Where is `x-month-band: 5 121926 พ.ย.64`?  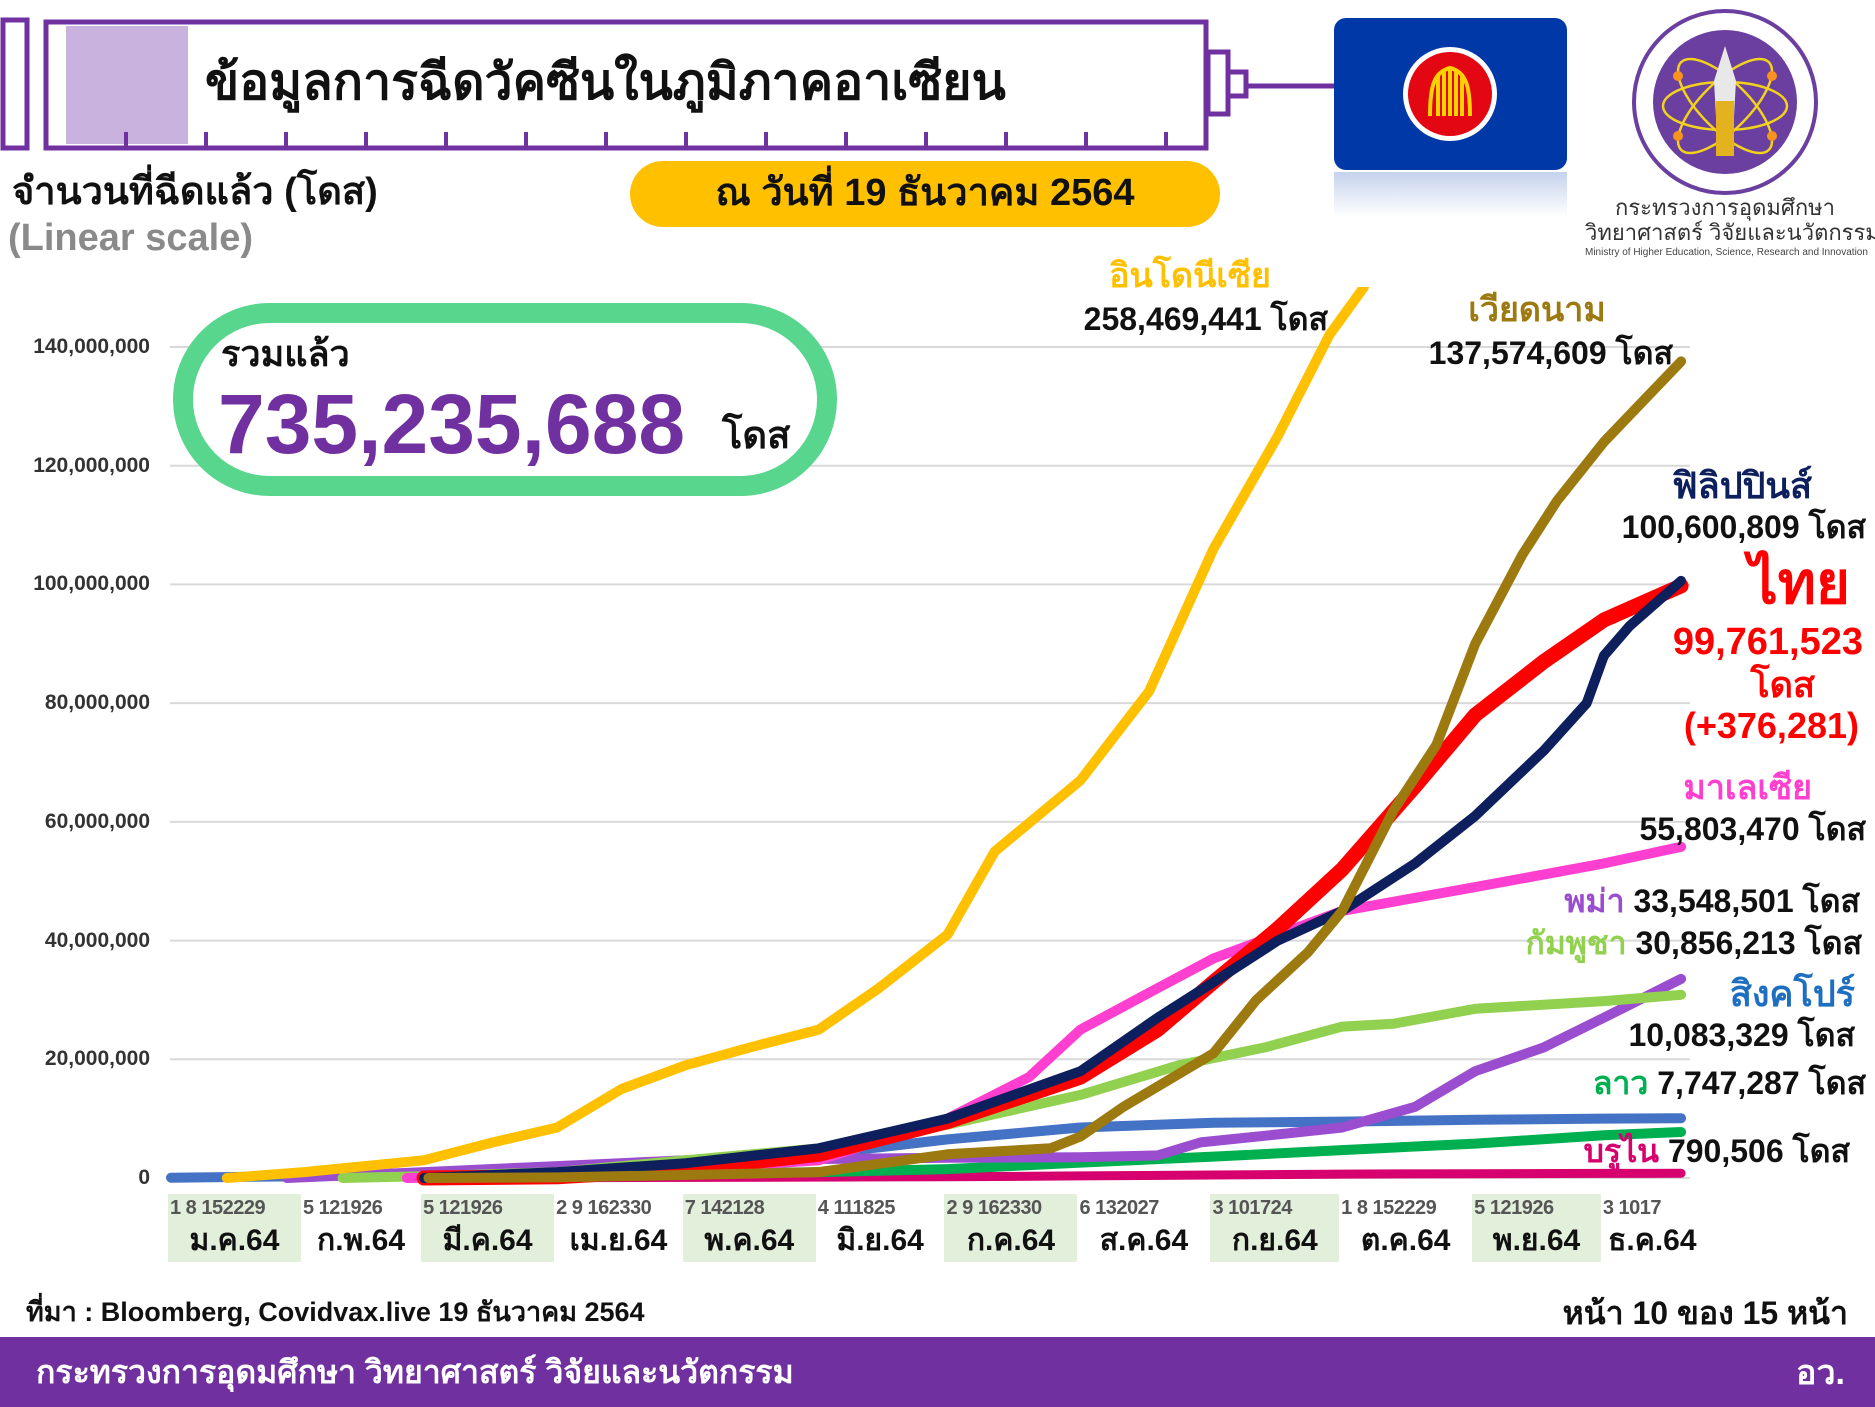
x-month-band: 5 121926 พ.ย.64 is located at coordinates (1536, 1228).